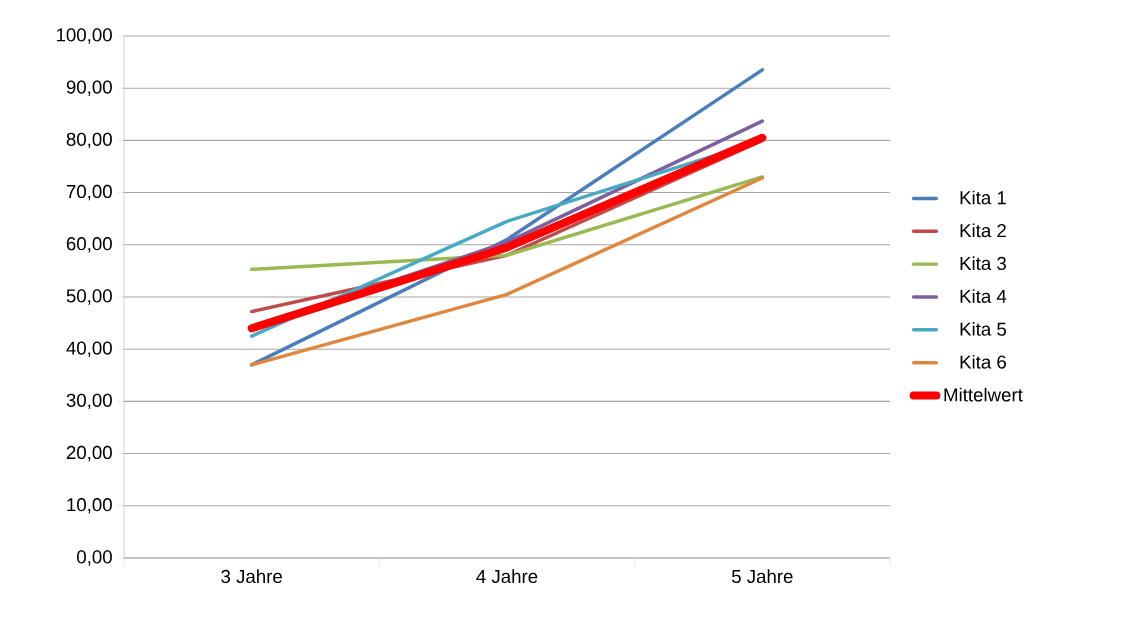  I want to click on y-tick-label: 40,00, so click(89, 349).